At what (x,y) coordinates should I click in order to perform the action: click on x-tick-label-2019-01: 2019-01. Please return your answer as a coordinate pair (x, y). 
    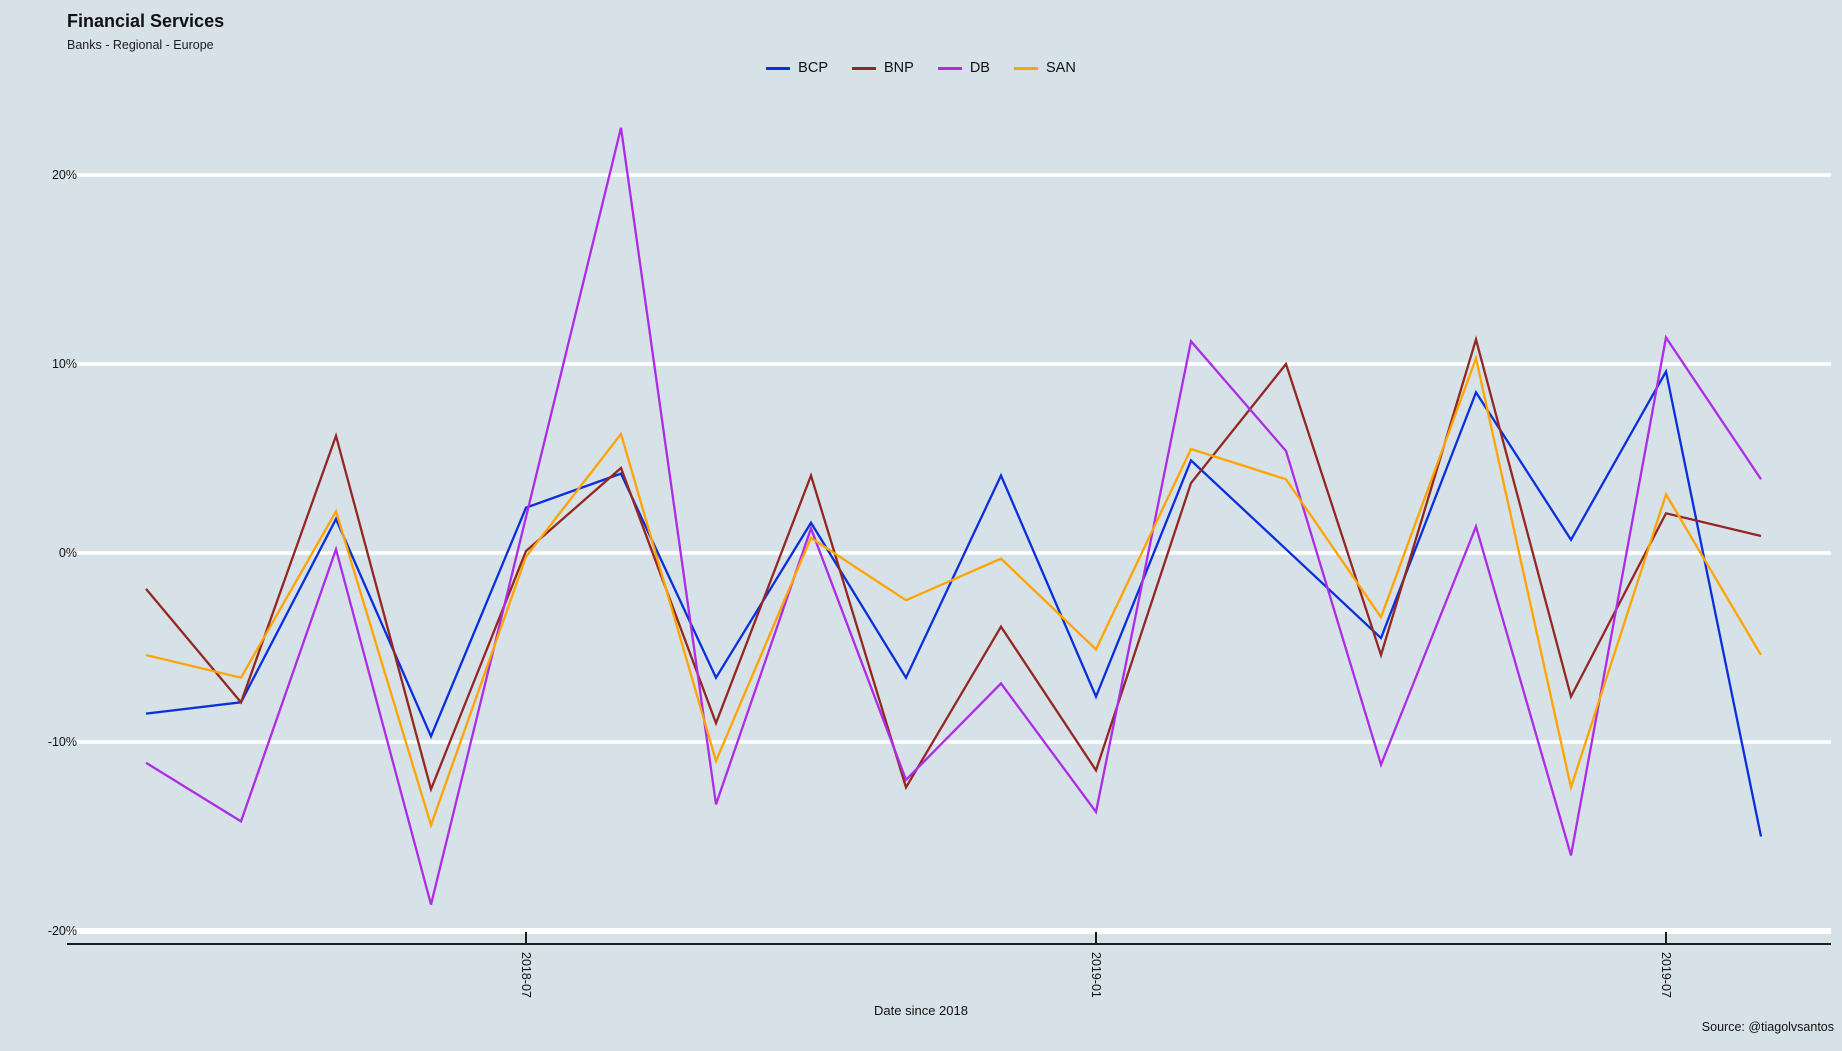
    Looking at the image, I should click on (1096, 975).